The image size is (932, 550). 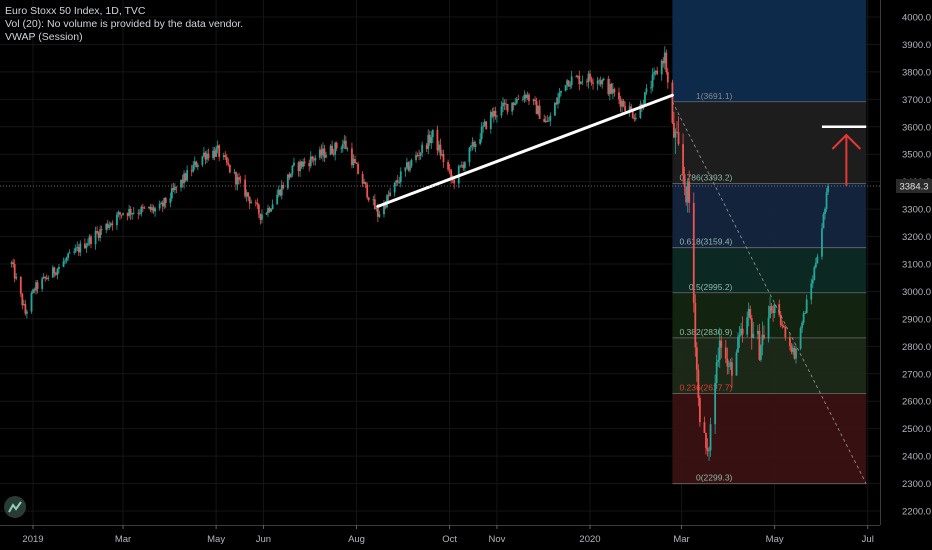 I want to click on time-tick-label: Jul, so click(x=868, y=539).